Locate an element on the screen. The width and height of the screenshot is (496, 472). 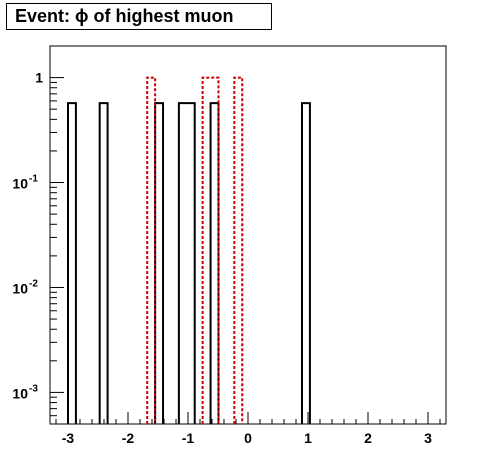
chart-title-text: Event: ϕ of highest muon is located at coordinates (124, 16).